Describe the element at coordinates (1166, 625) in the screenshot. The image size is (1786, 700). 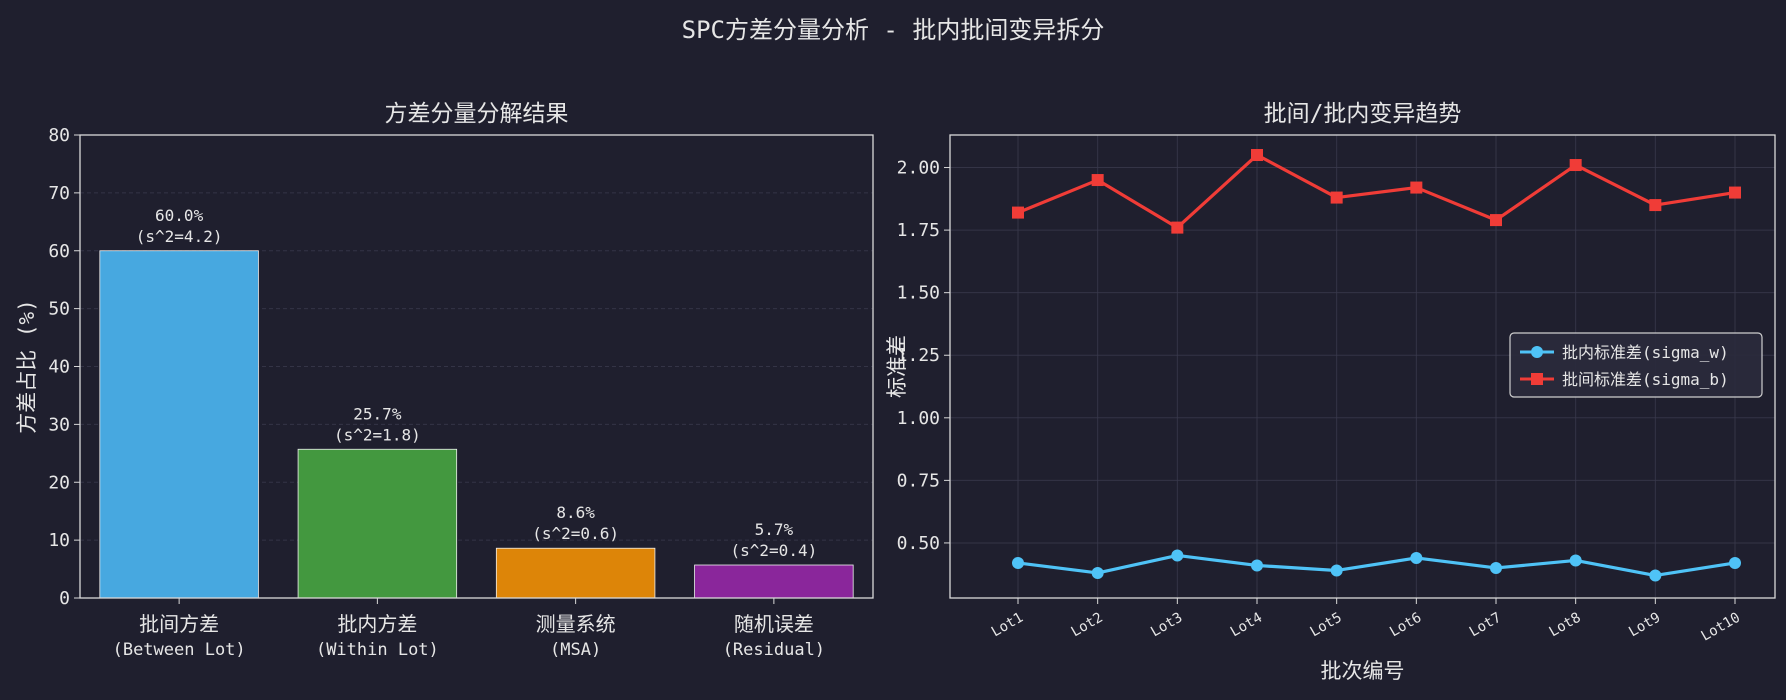
I see `x-tick-label: Lot3` at that location.